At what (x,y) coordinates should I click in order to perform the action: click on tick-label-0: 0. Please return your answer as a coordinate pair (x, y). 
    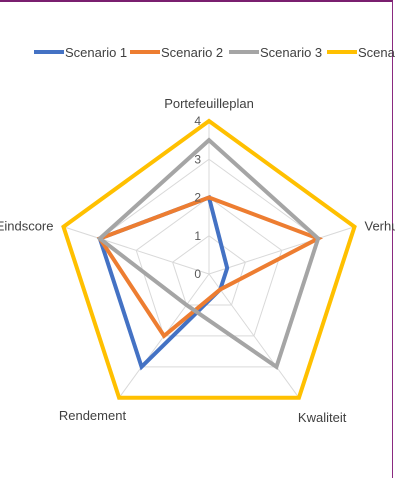
    Looking at the image, I should click on (197, 274).